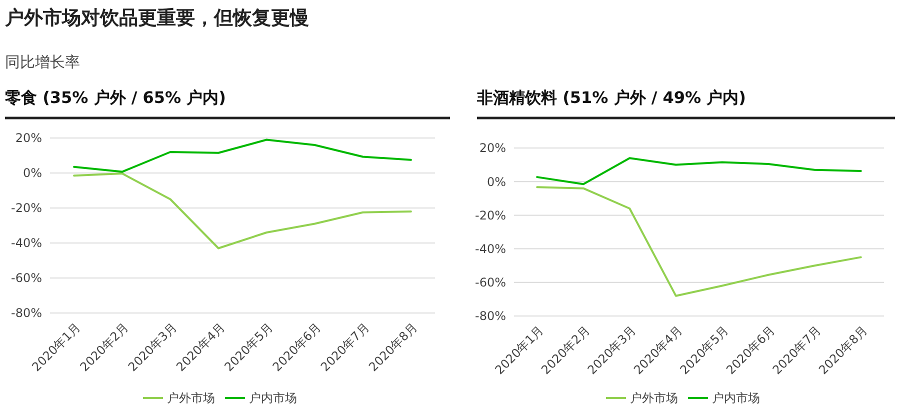 Image resolution: width=903 pixels, height=407 pixels. What do you see at coordinates (115, 97) in the screenshot?
I see `chart-title: 零食 (35% 户外 / 65% 户内)` at bounding box center [115, 97].